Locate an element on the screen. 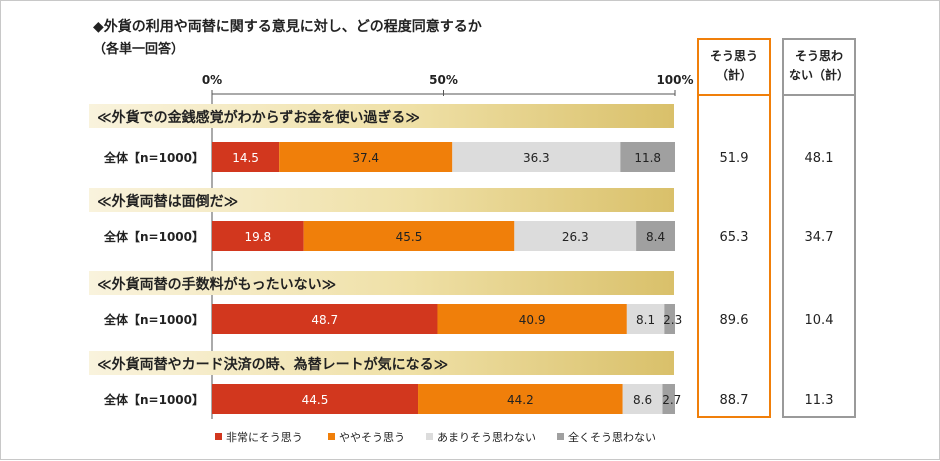 Image resolution: width=940 pixels, height=461 pixels. legend-label: あまりそう思わない is located at coordinates (486, 437).